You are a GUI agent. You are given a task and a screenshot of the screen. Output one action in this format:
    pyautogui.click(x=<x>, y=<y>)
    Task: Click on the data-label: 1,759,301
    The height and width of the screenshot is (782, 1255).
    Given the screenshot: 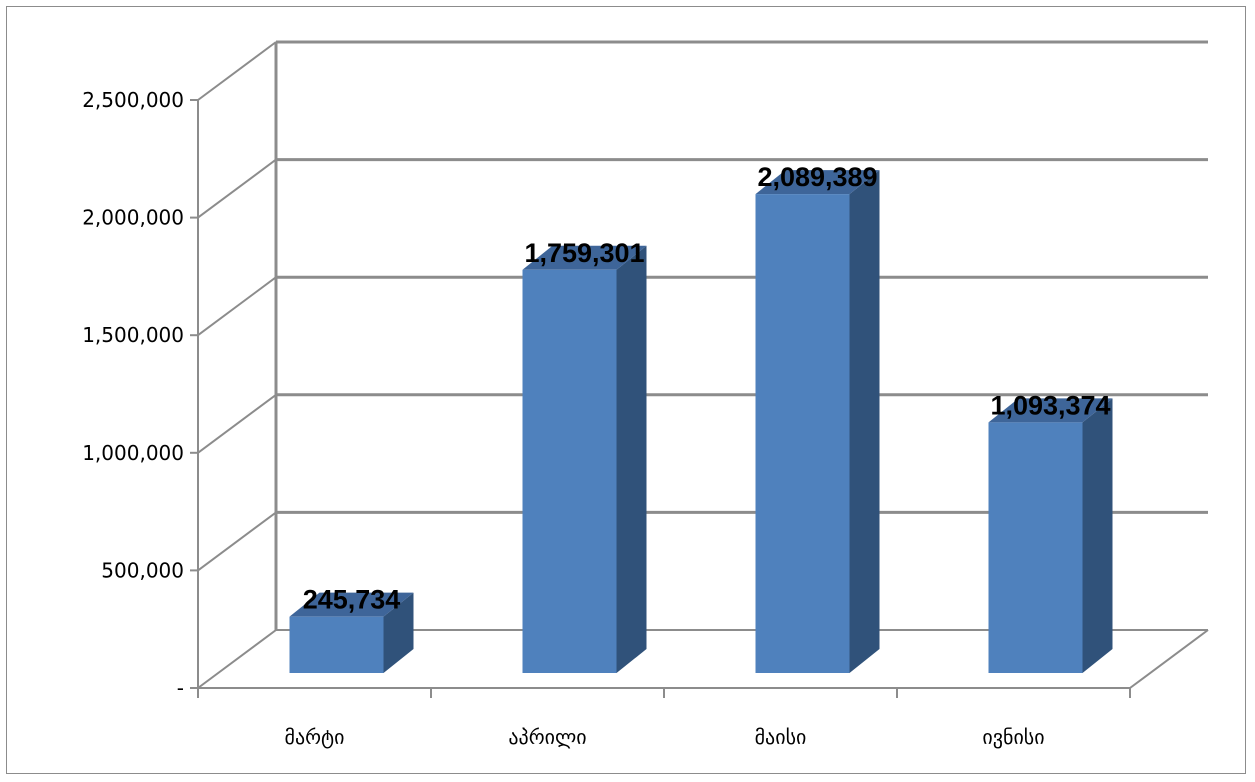 What is the action you would take?
    pyautogui.click(x=584, y=253)
    